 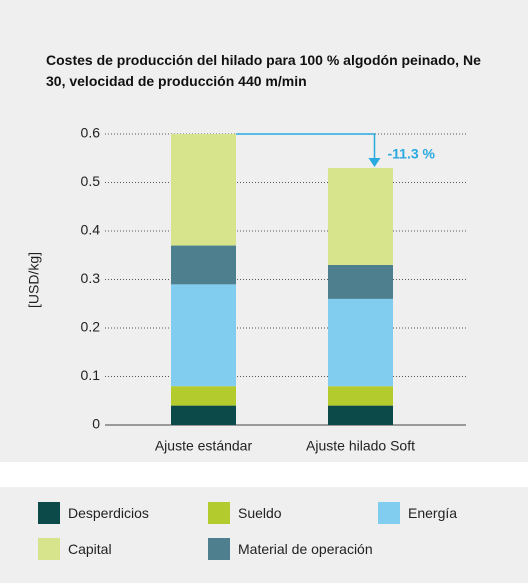 I want to click on legend-label: Desperdicios, so click(x=108, y=513).